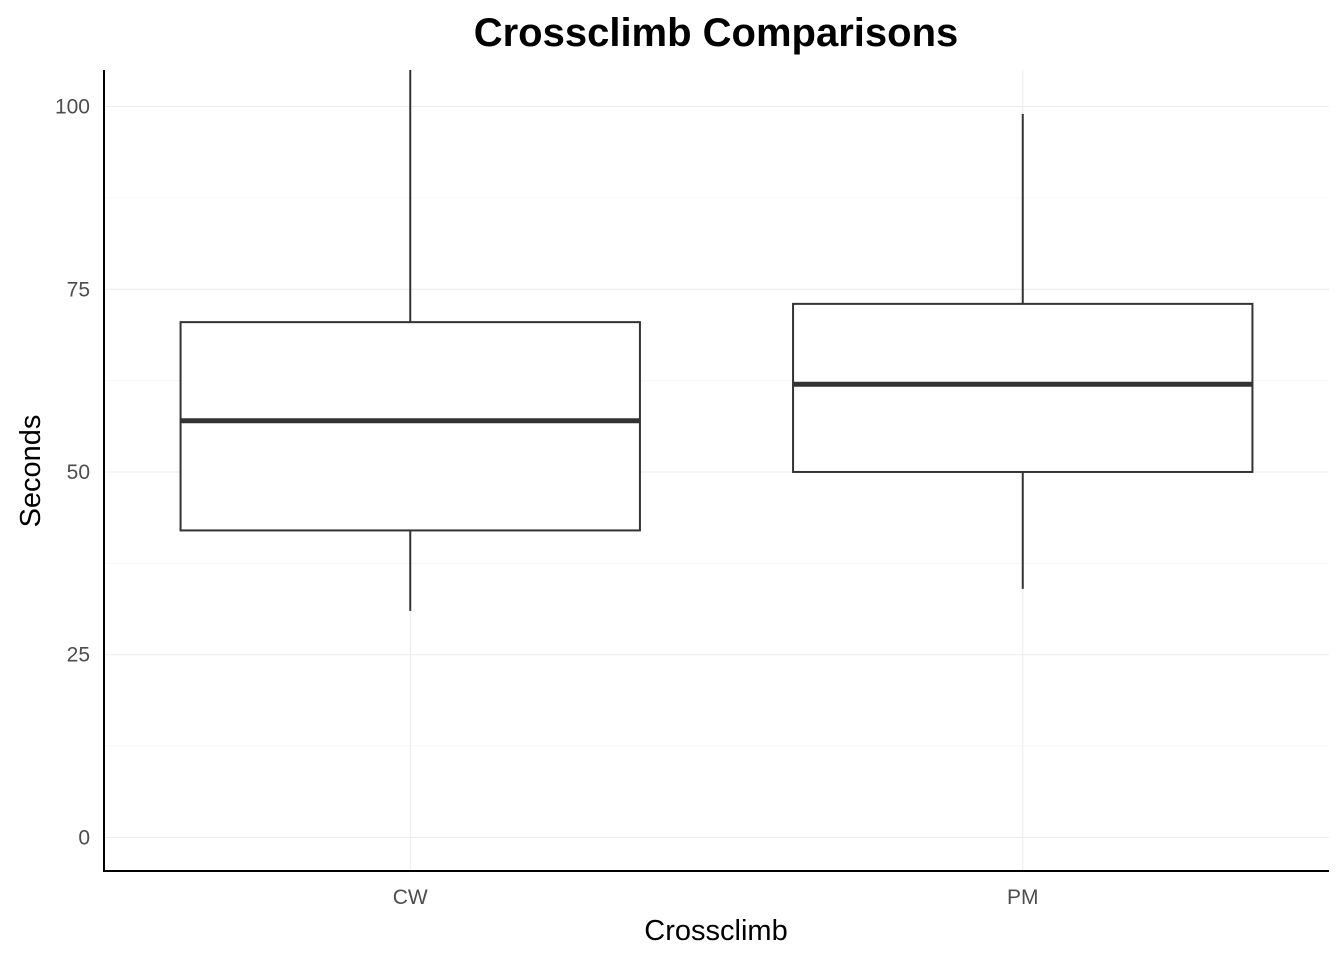  Describe the element at coordinates (78, 289) in the screenshot. I see `y-tick-label: 75` at that location.